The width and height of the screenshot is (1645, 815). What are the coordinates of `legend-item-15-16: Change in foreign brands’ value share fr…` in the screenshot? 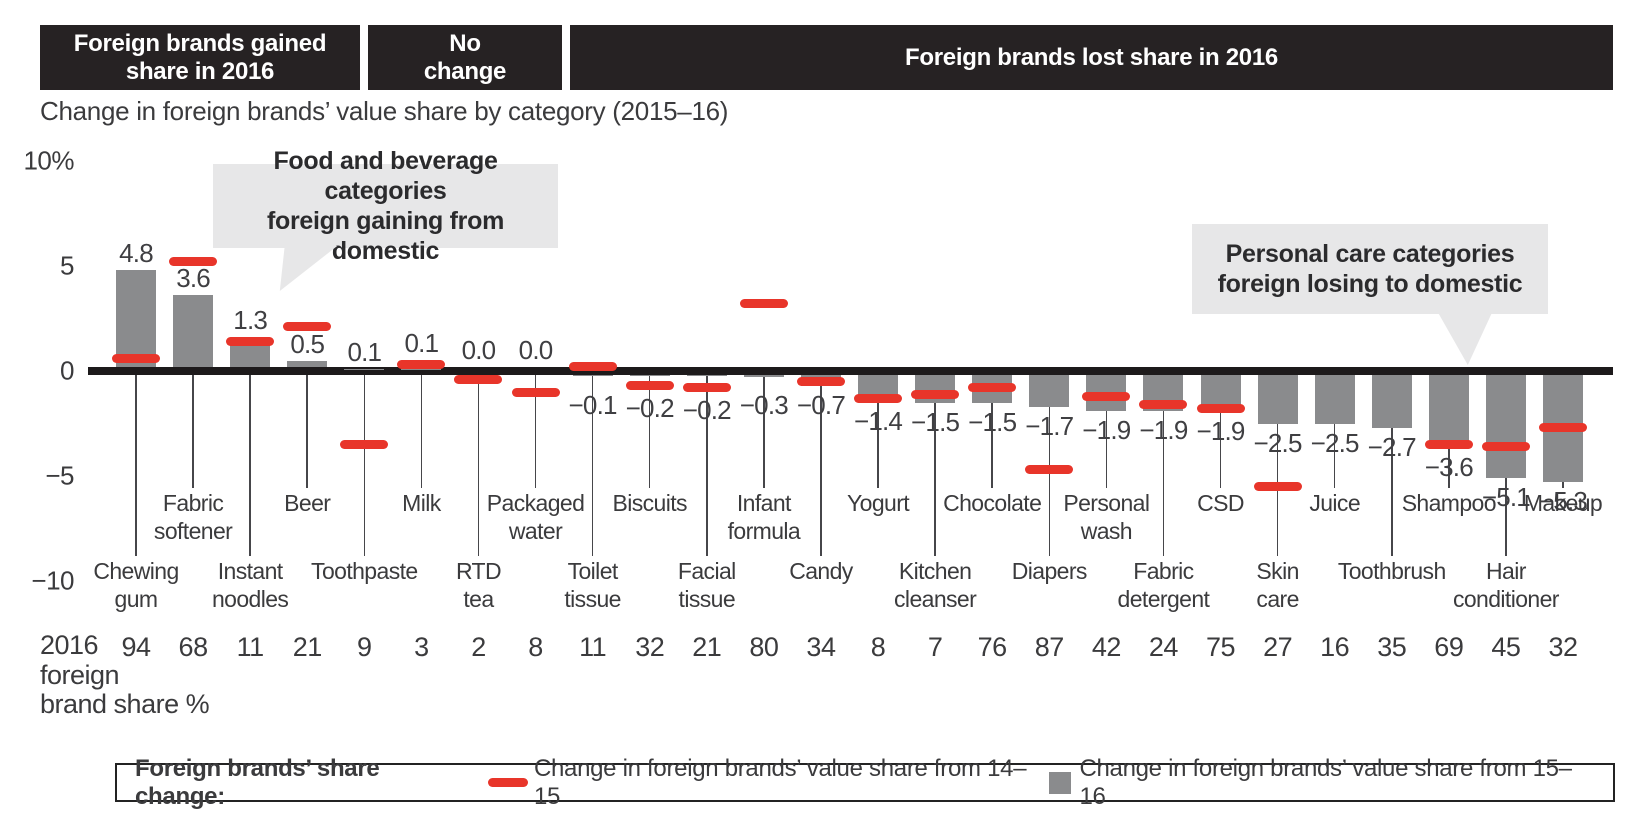 It's located at (1322, 783).